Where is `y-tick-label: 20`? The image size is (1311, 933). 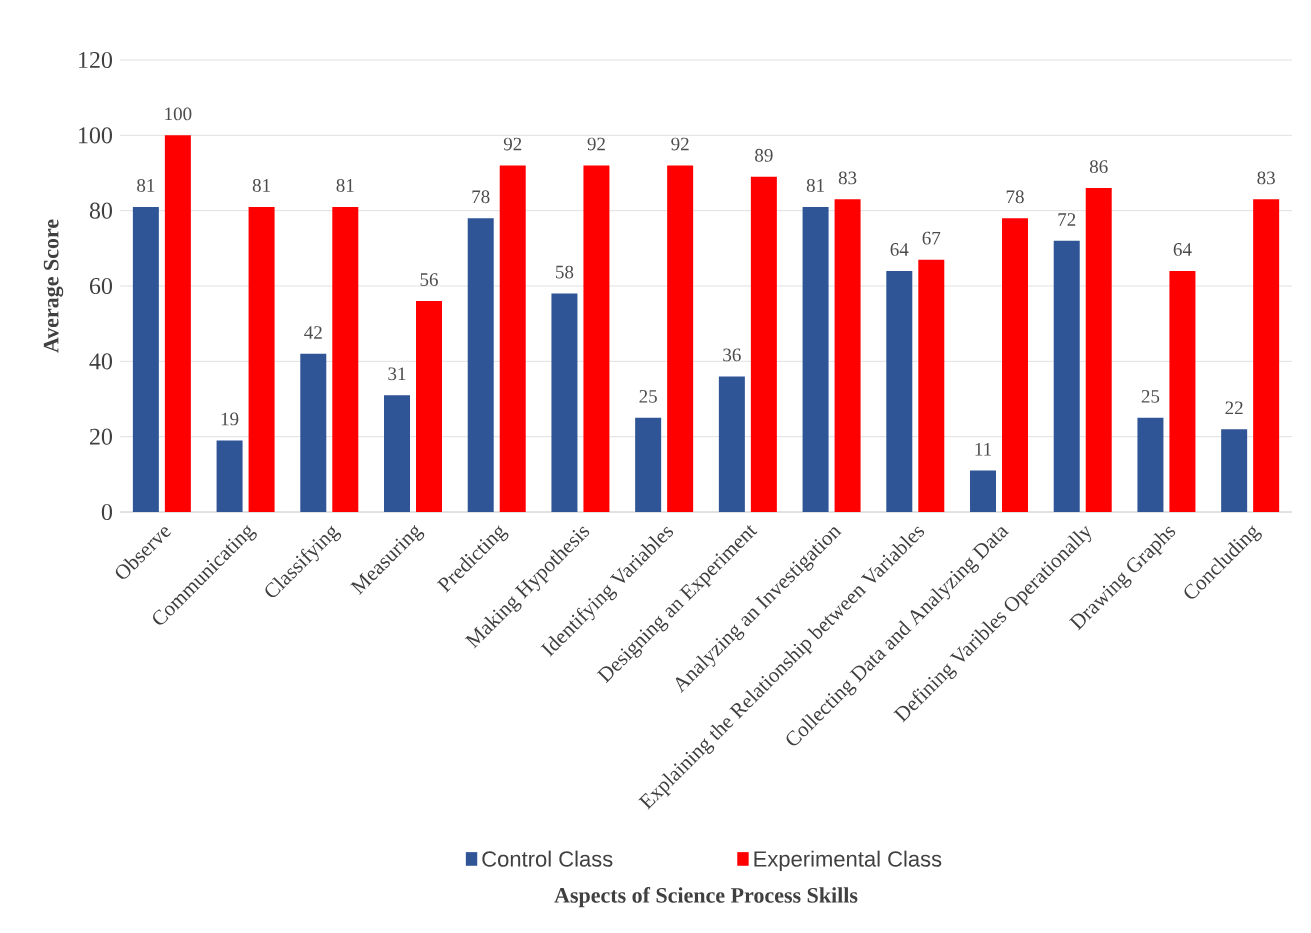
y-tick-label: 20 is located at coordinates (101, 436).